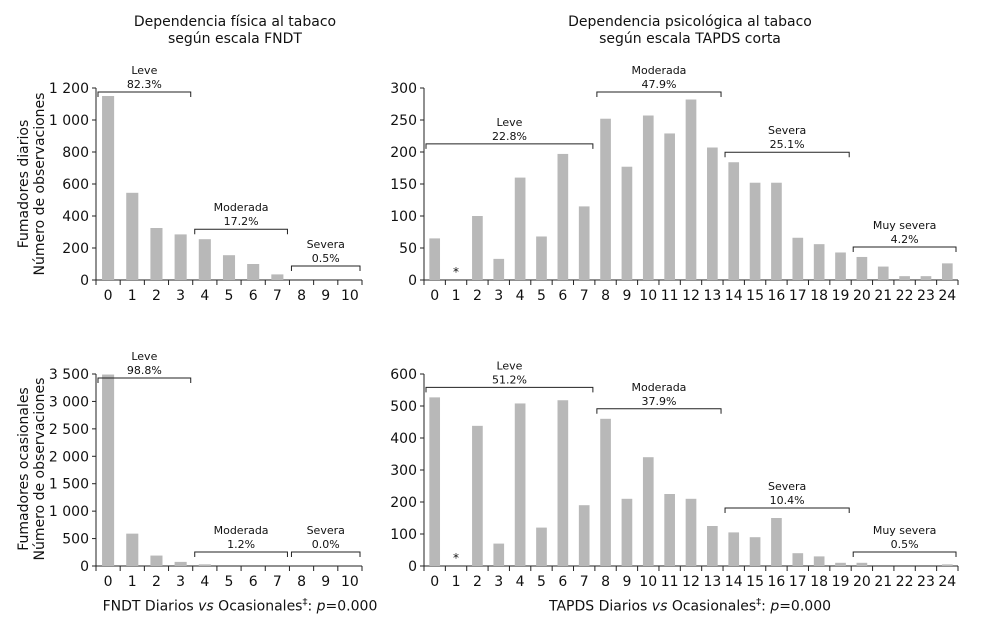 This screenshot has width=990, height=625. I want to click on y-tick-label: 2 500, so click(69, 430).